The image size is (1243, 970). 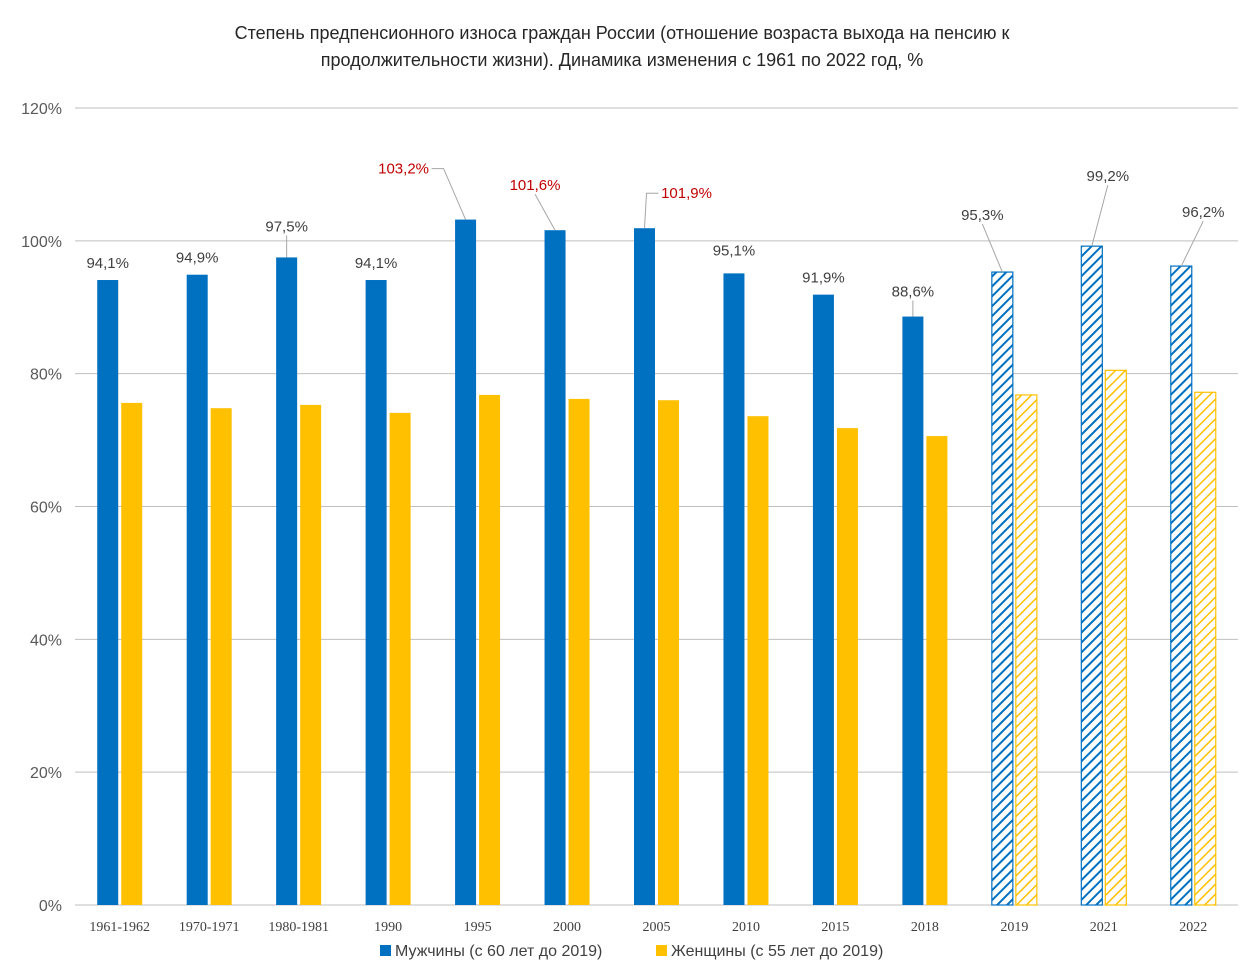 What do you see at coordinates (1014, 927) in the screenshot?
I see `x-category-label: 2019` at bounding box center [1014, 927].